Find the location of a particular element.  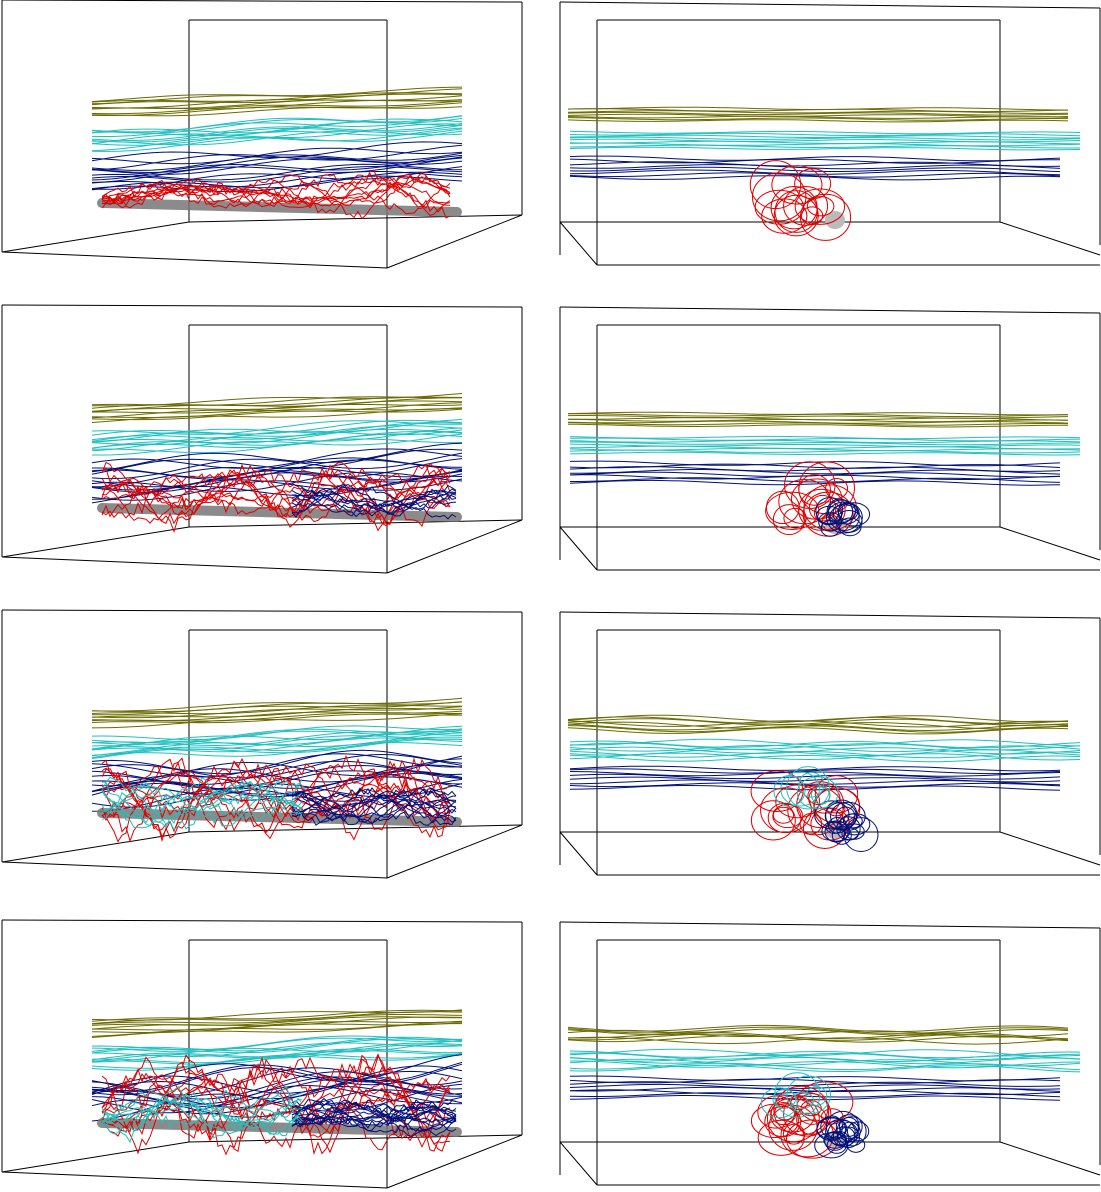

panel-right is located at coordinates (830, 743).